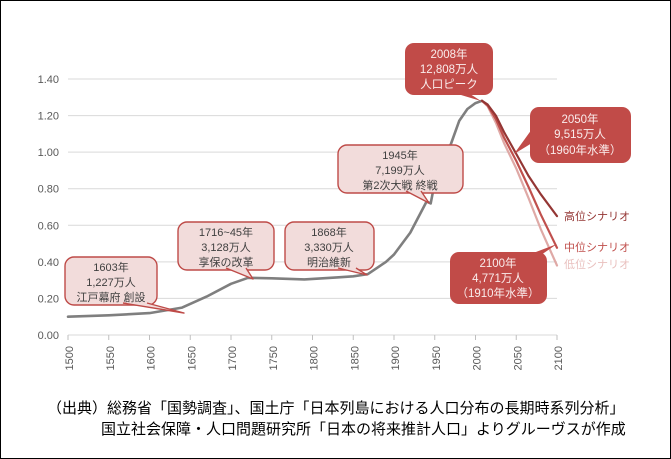  What do you see at coordinates (274, 358) in the screenshot?
I see `x-axis-tick-label: 1750` at bounding box center [274, 358].